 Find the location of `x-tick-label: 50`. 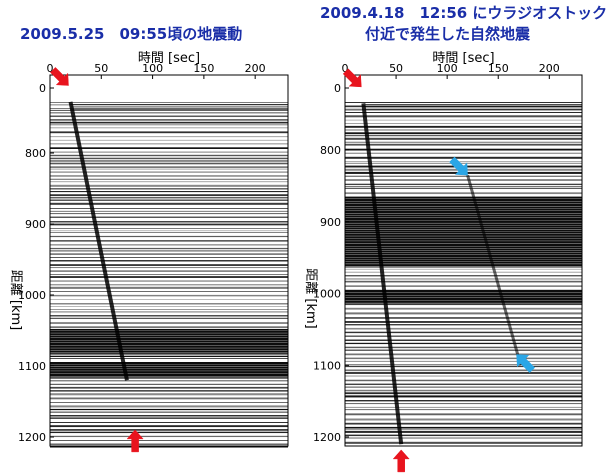

x-tick-label: 50 is located at coordinates (396, 68).